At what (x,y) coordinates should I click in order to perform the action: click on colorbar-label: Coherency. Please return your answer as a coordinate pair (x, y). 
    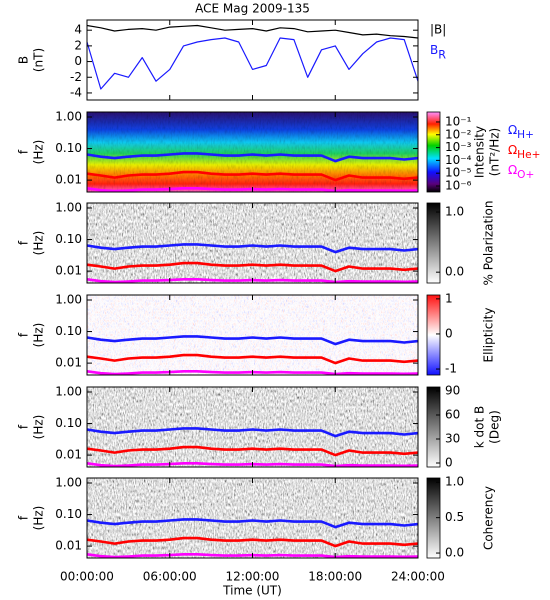
    Looking at the image, I should click on (489, 518).